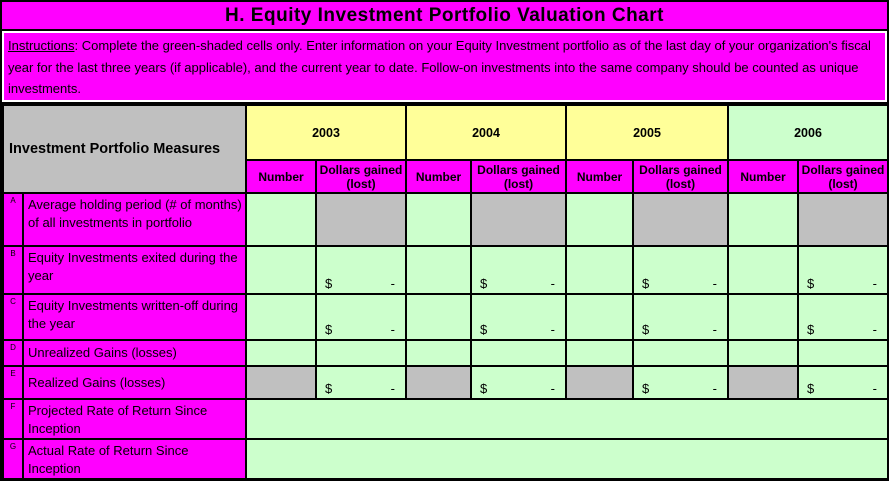 This screenshot has width=889, height=481. What do you see at coordinates (281, 176) in the screenshot?
I see `subheader-2003-number: Number` at bounding box center [281, 176].